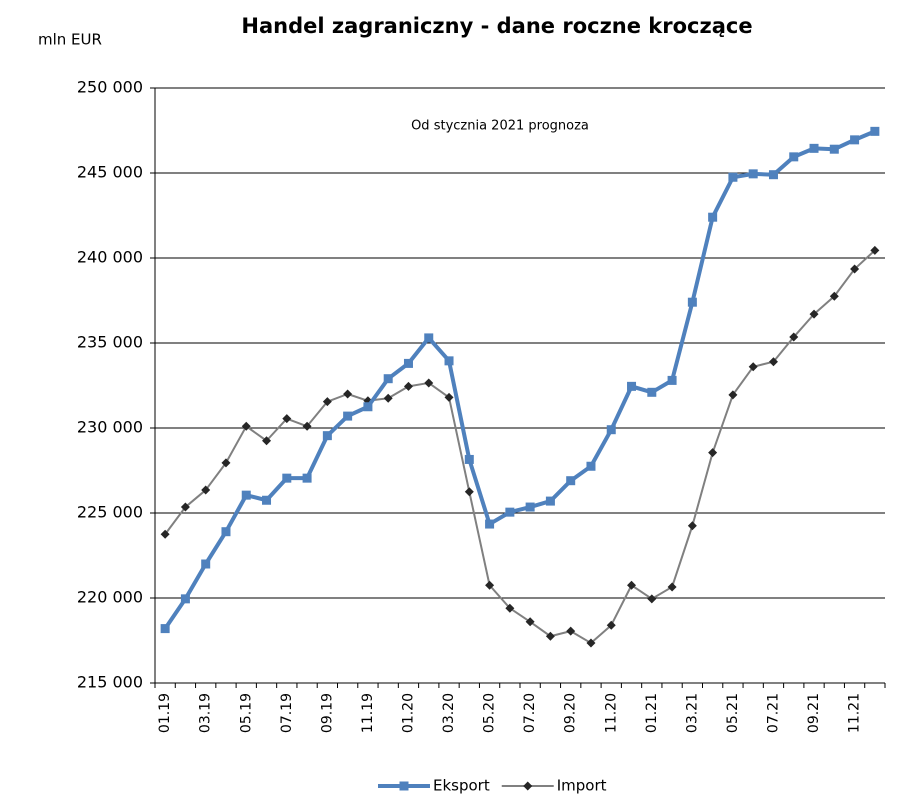 The width and height of the screenshot is (900, 794). I want to click on x-tick-label: 09.19, so click(327, 713).